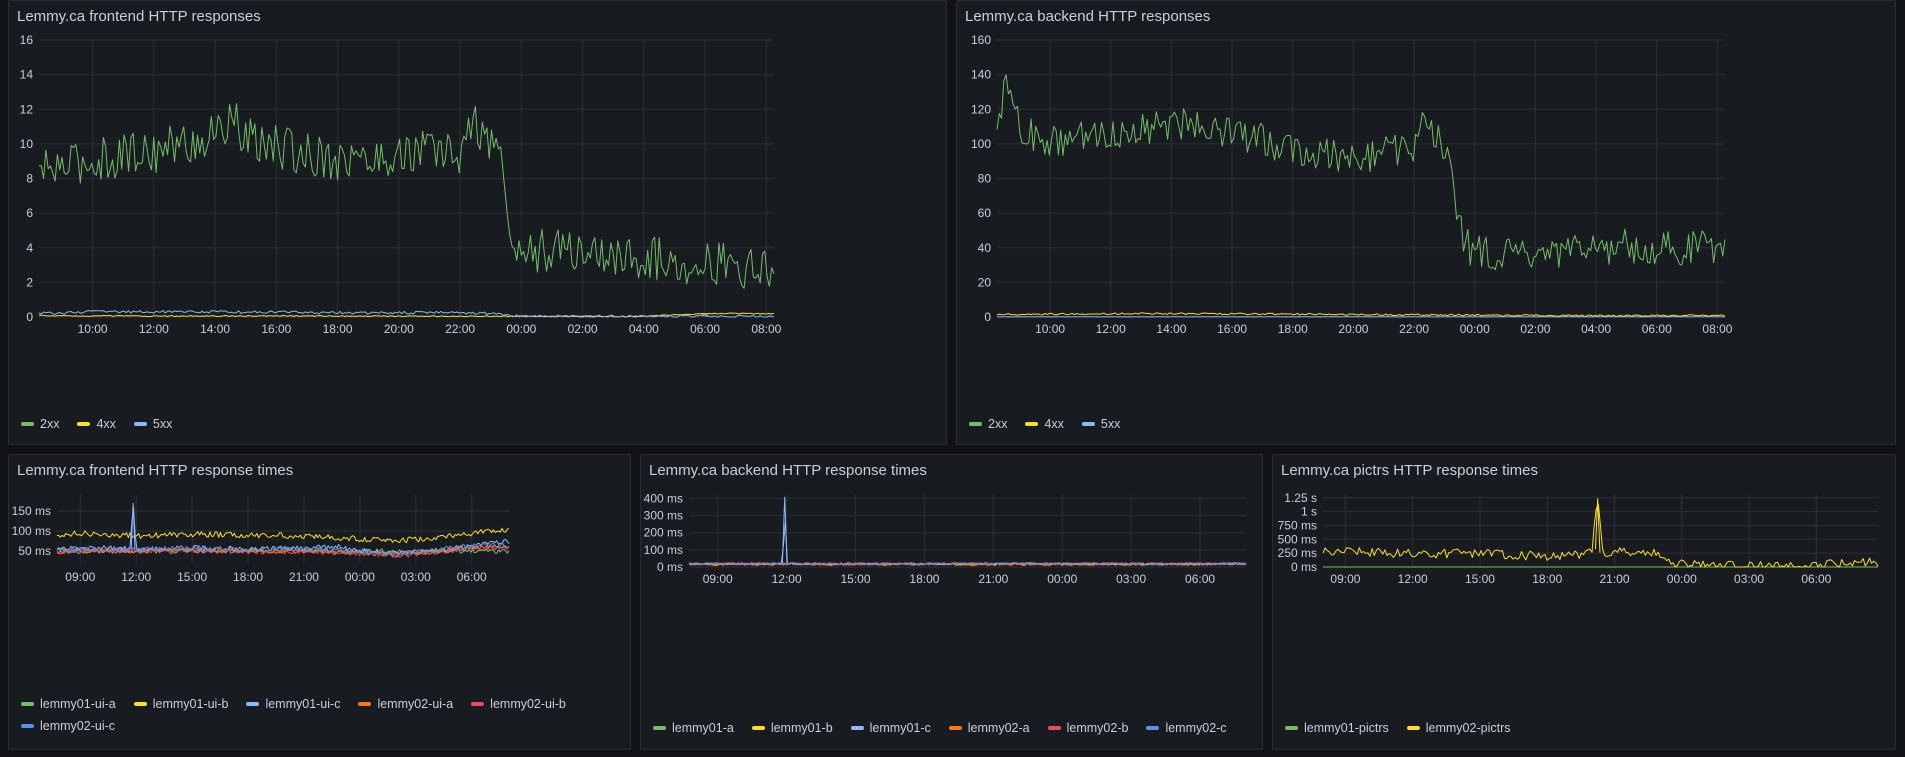  I want to click on y-tick-label: 50 ms, so click(34, 551).